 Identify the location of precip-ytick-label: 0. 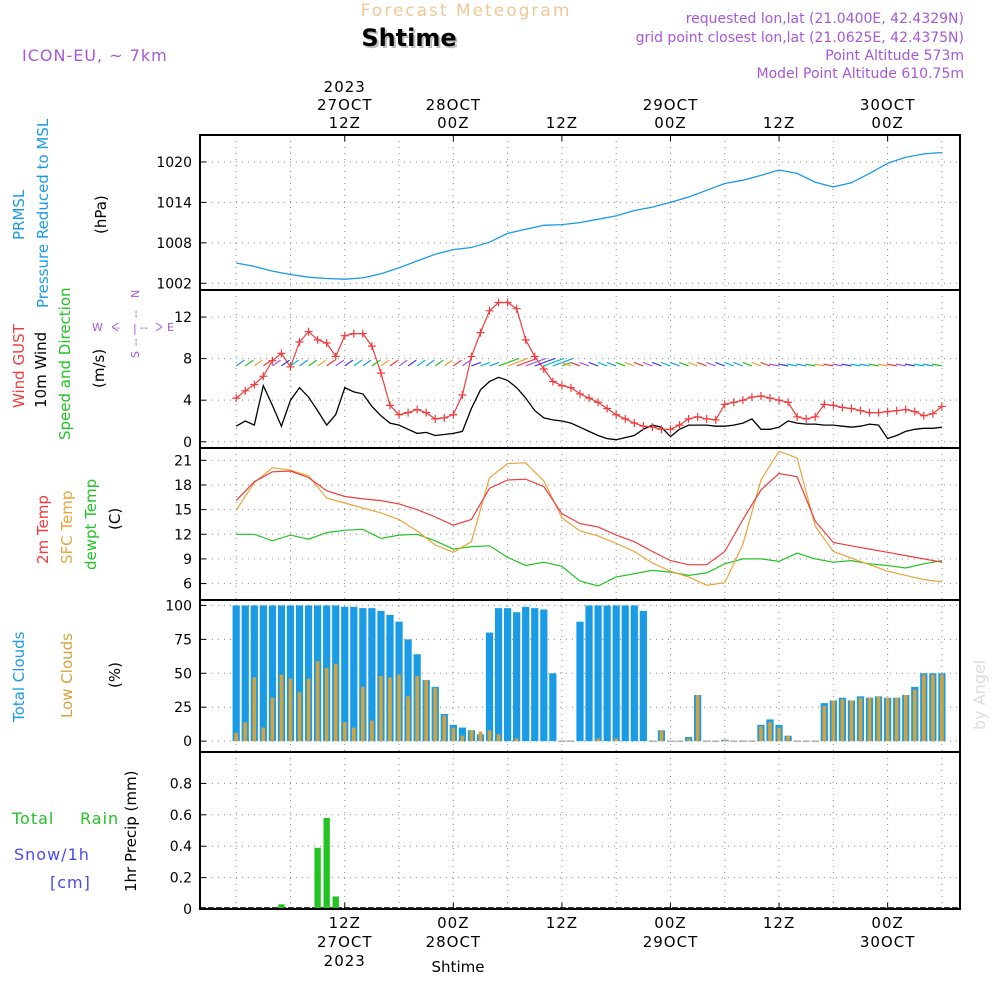
(187, 910).